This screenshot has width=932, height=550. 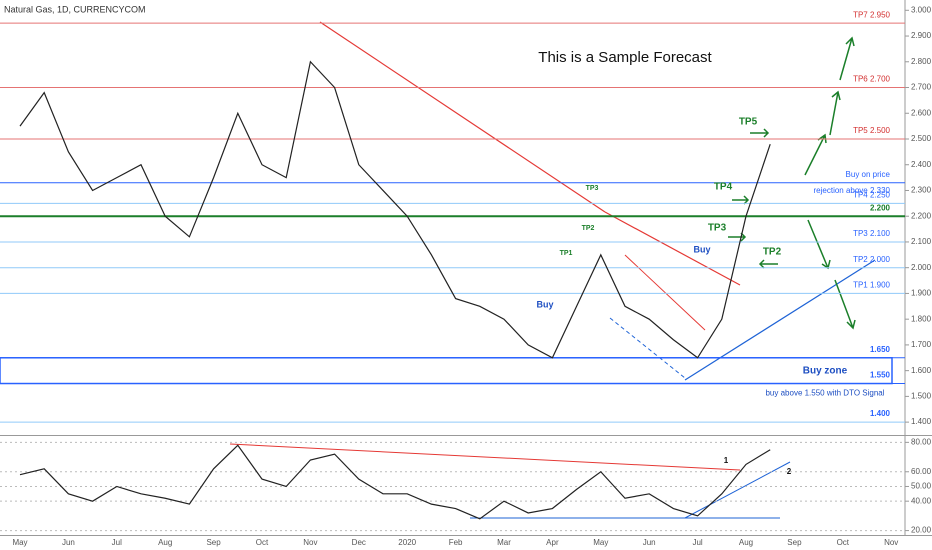 What do you see at coordinates (625, 57) in the screenshot?
I see `annotation: This is a Sample Forecast` at bounding box center [625, 57].